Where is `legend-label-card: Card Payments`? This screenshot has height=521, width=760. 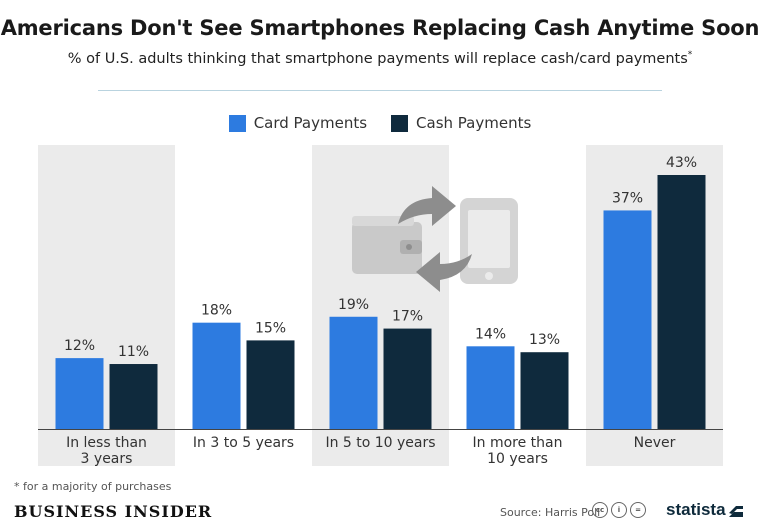 legend-label-card: Card Payments is located at coordinates (310, 123).